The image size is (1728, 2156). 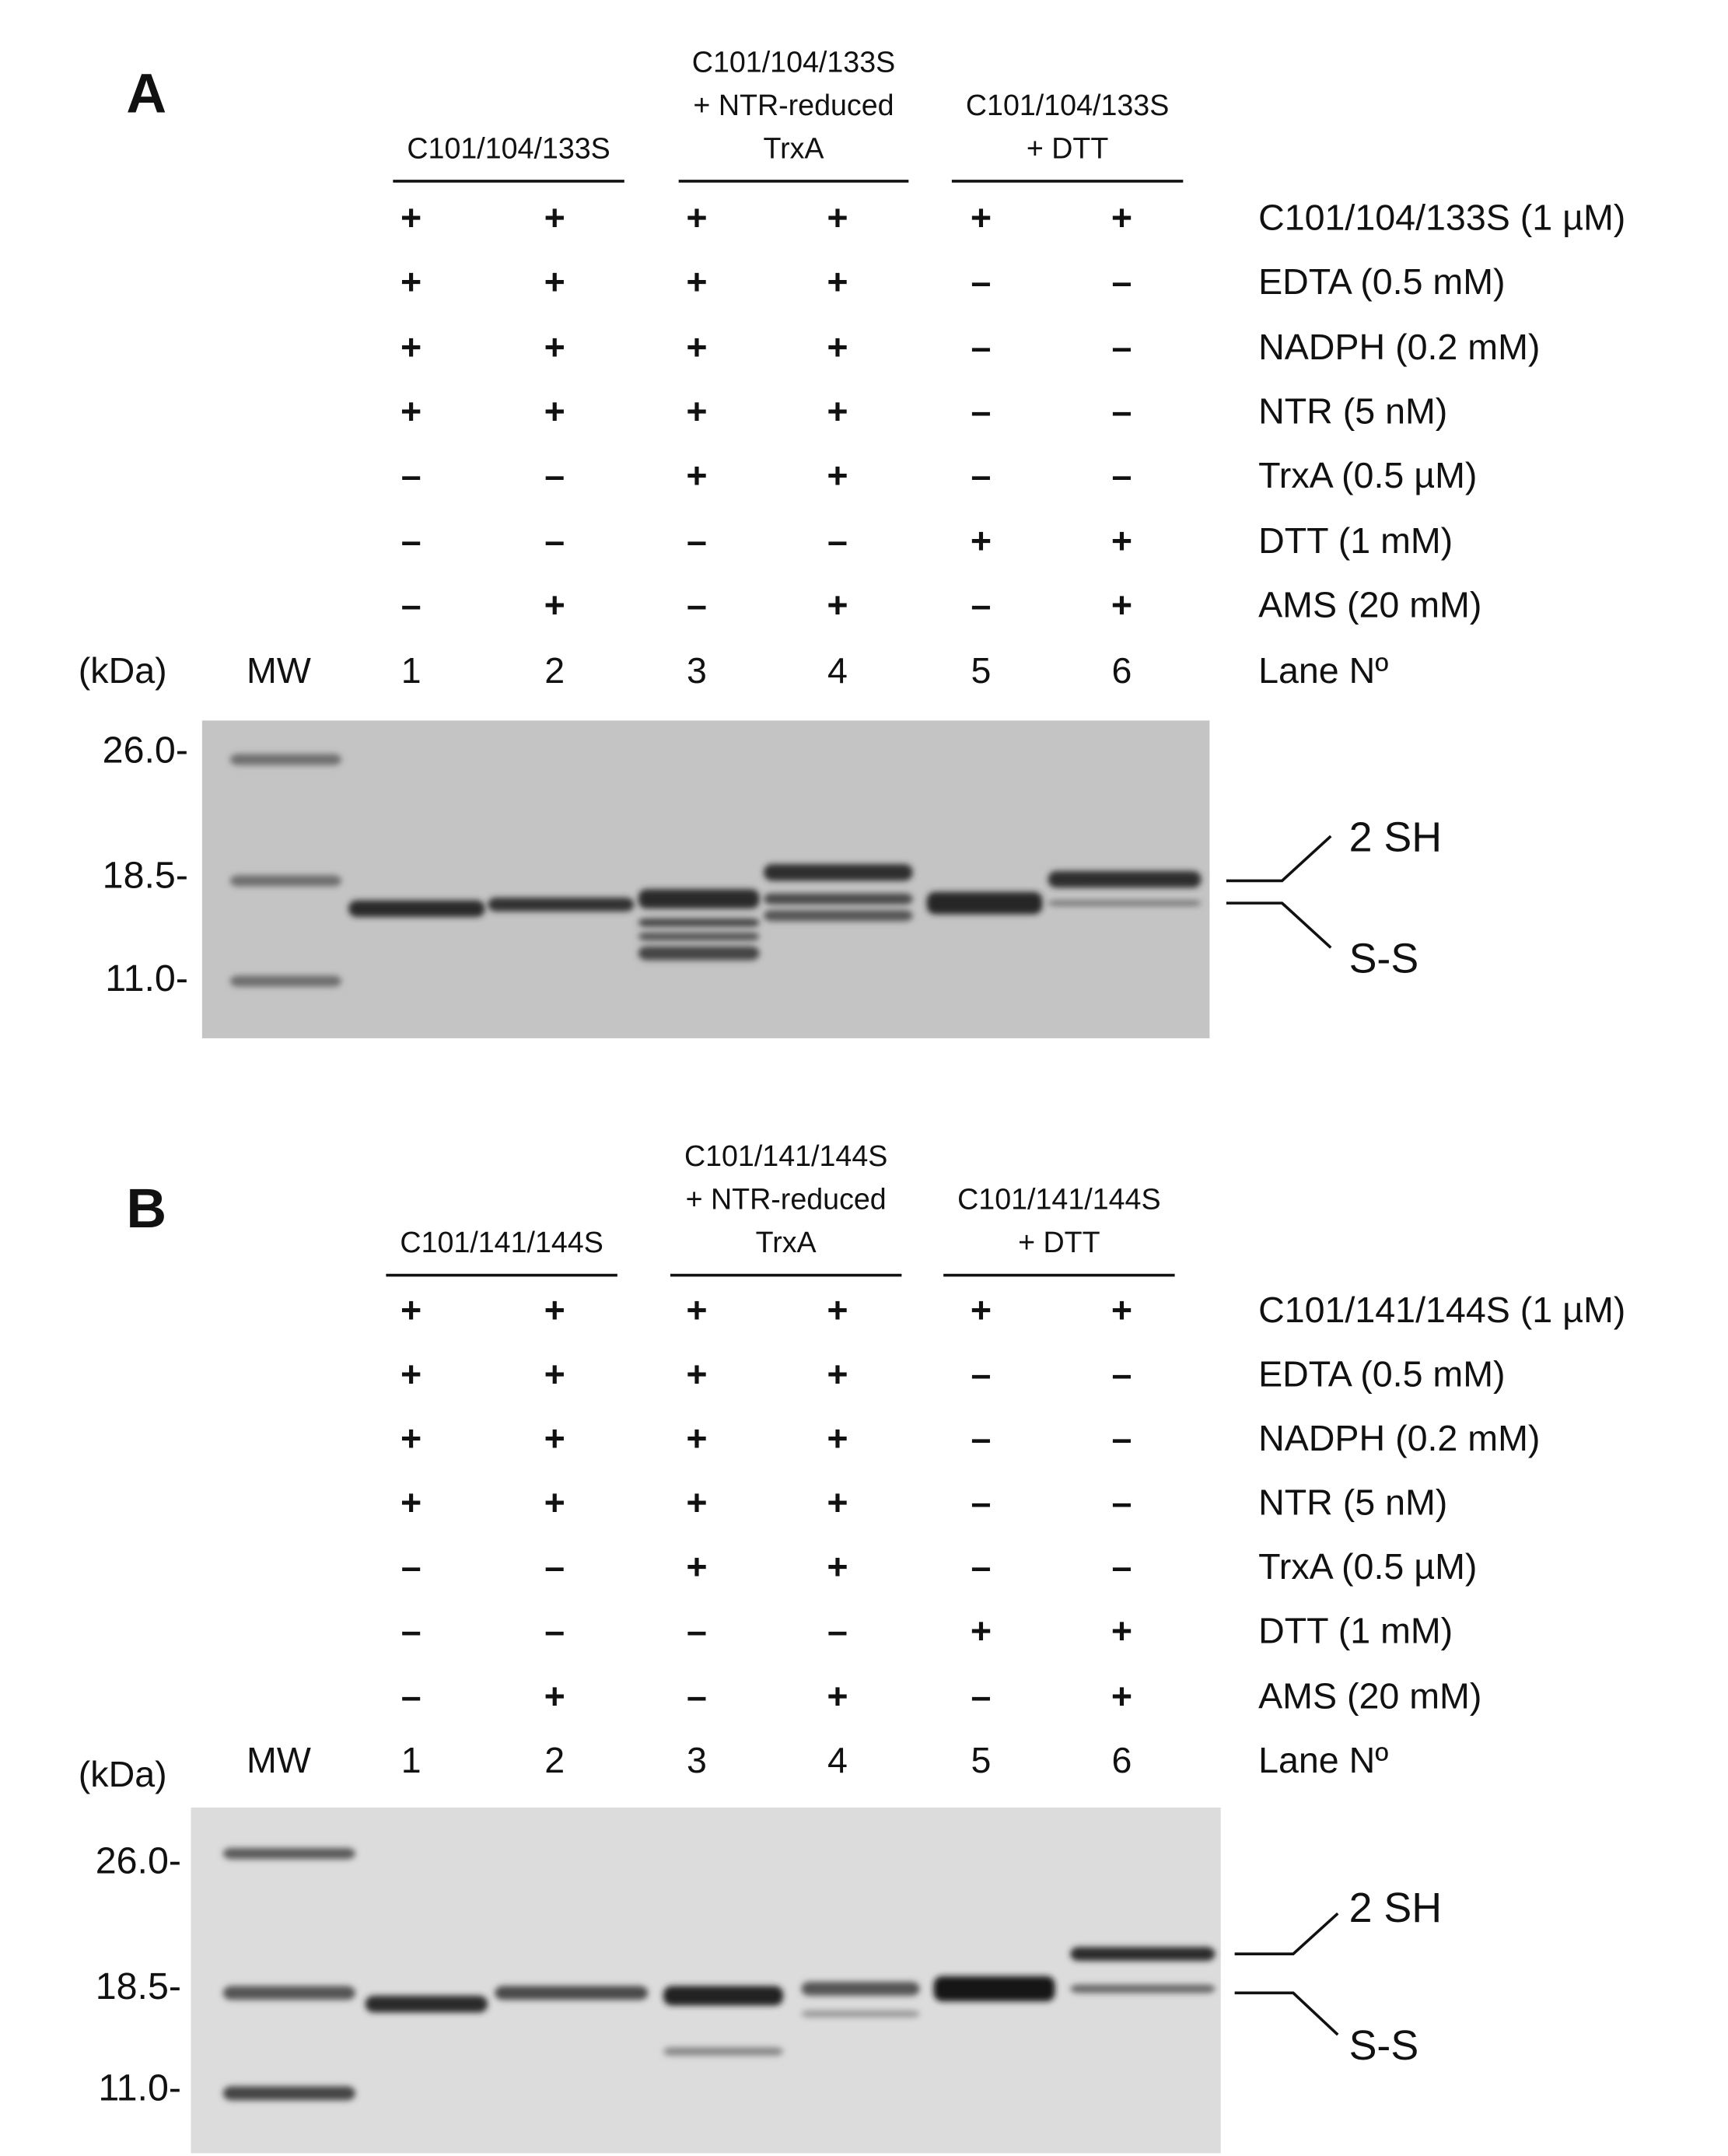 I want to click on condition-name: C101/104/133S (1 µM), so click(x=1441, y=217).